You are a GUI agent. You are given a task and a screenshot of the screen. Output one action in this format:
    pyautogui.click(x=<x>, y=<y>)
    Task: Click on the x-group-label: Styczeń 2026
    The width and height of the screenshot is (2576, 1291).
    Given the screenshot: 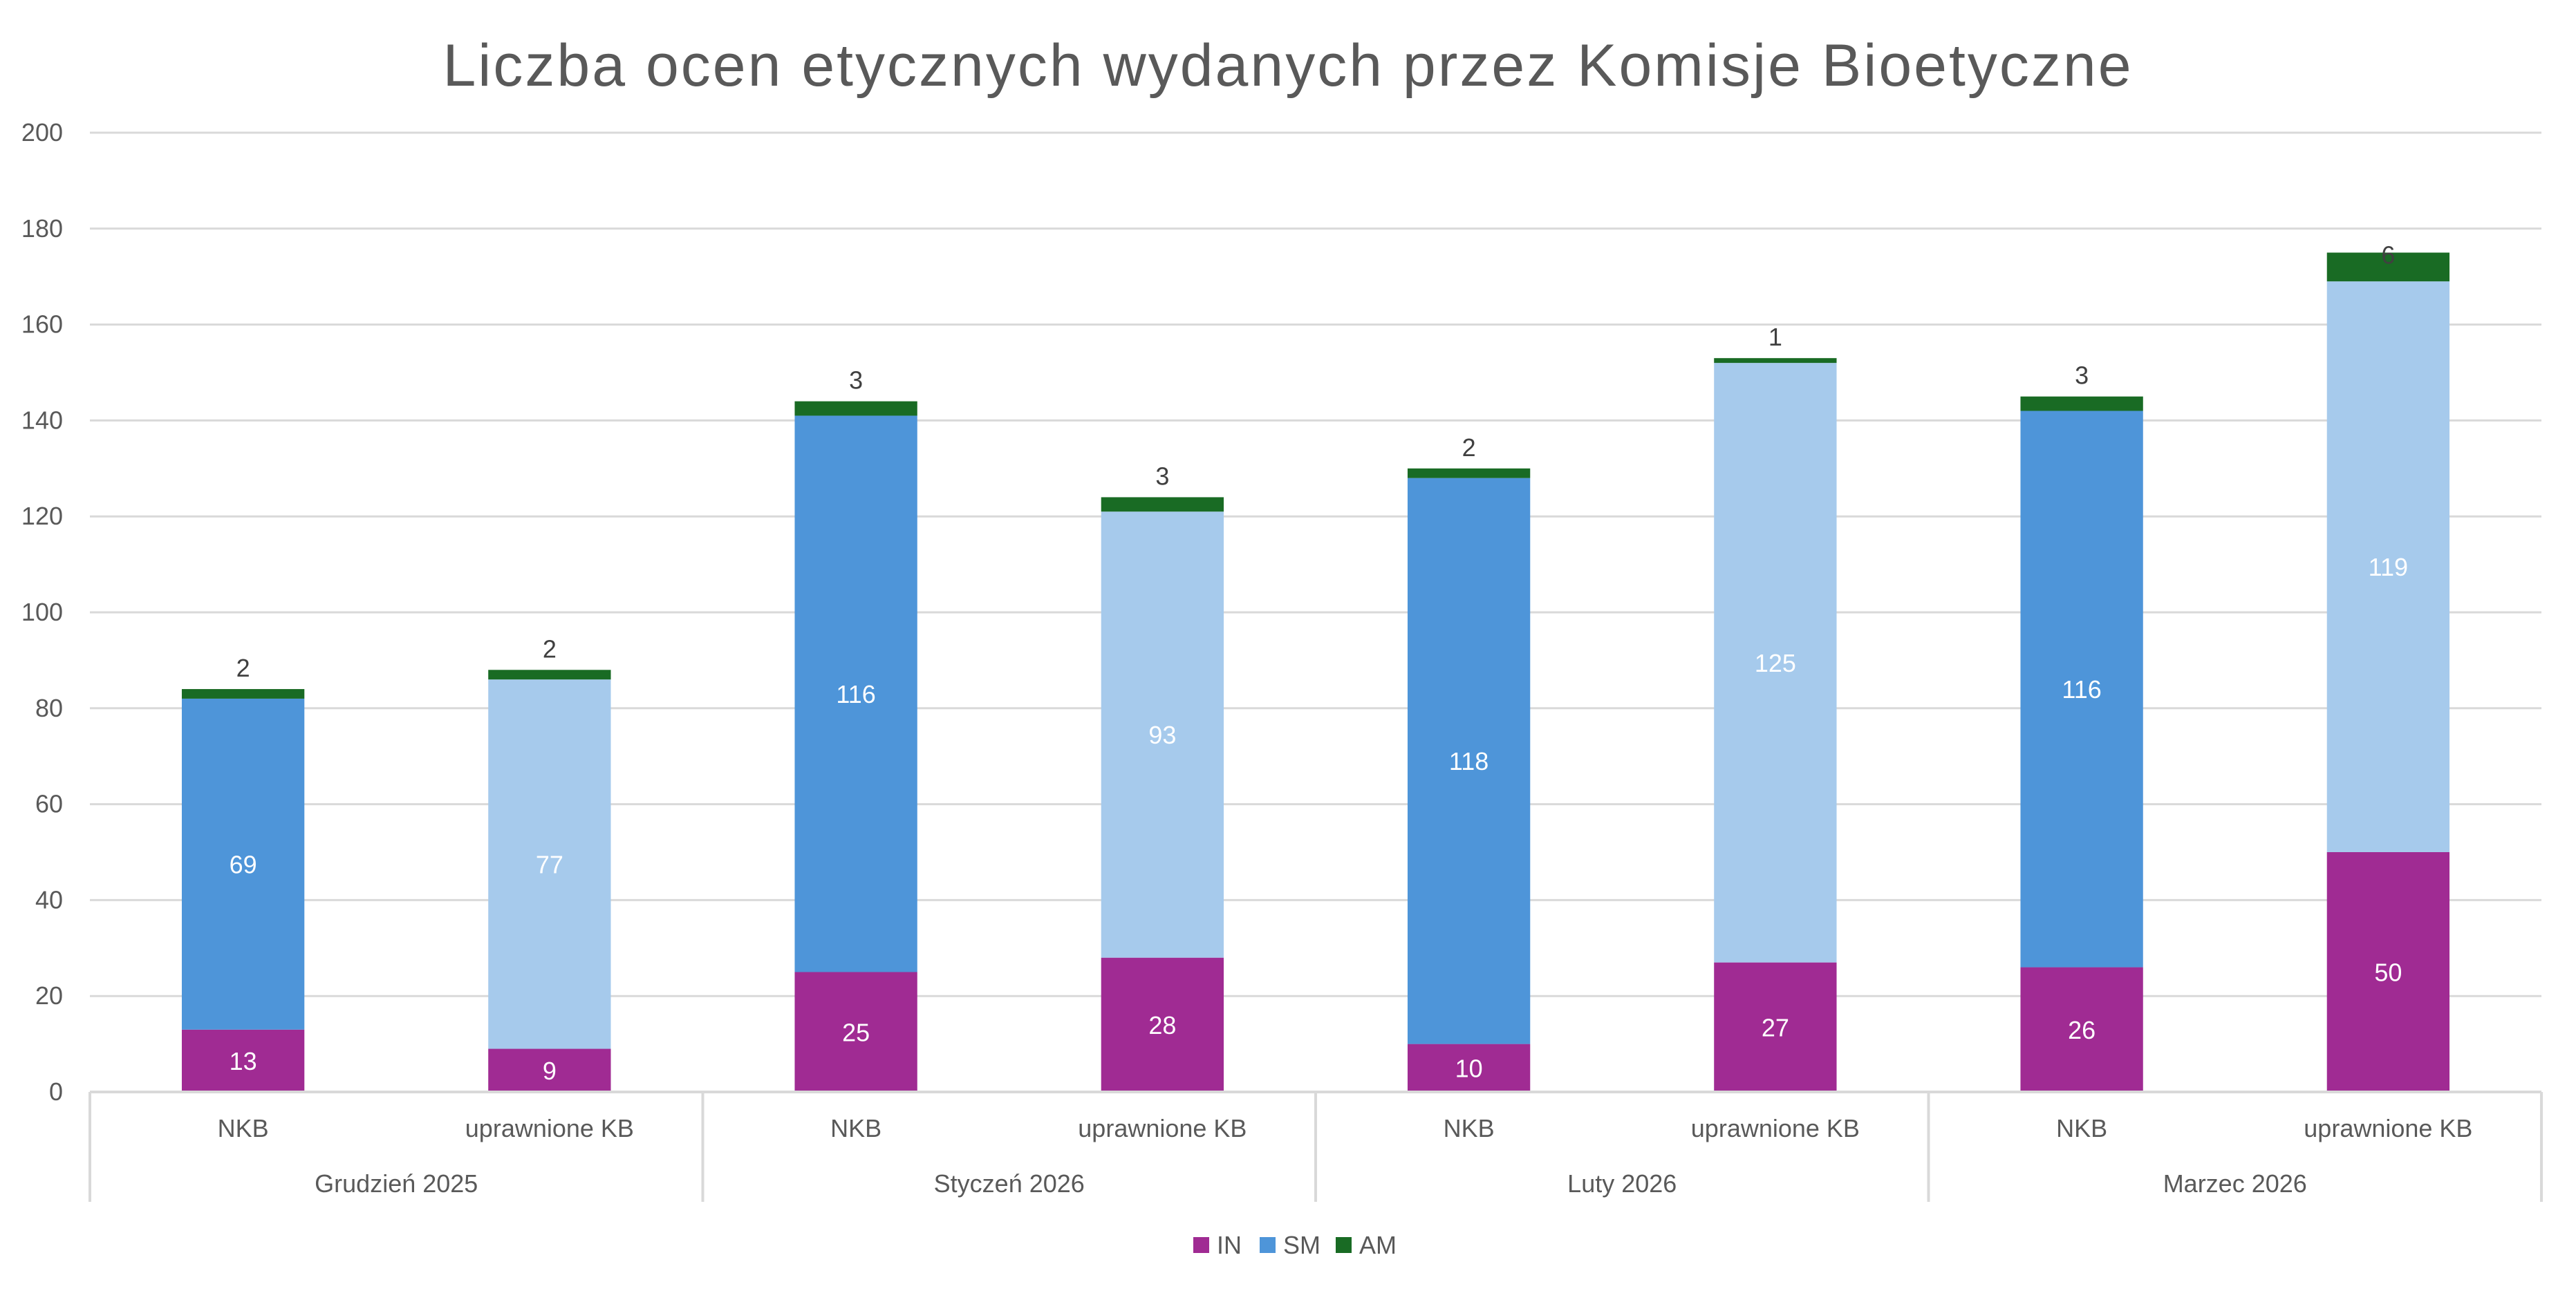 What is the action you would take?
    pyautogui.click(x=1009, y=1183)
    